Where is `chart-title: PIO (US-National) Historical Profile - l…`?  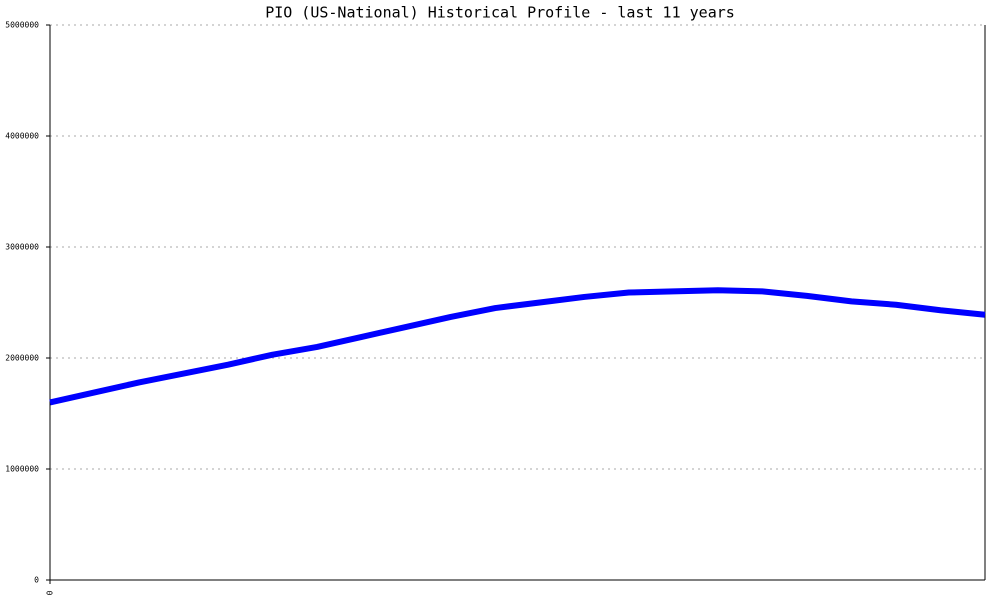 chart-title: PIO (US-National) Historical Profile - l… is located at coordinates (500, 13).